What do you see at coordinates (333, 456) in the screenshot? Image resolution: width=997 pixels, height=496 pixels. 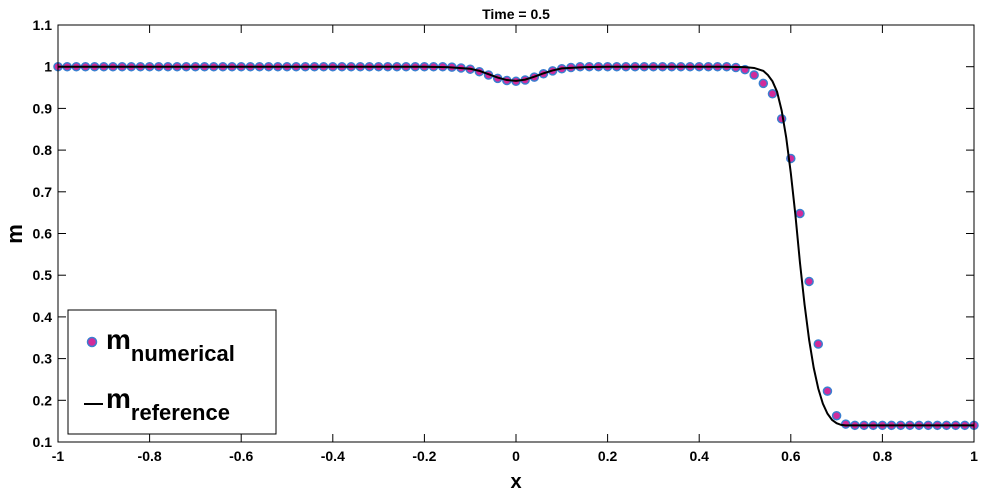 I see `x-tick-label: -0.4` at bounding box center [333, 456].